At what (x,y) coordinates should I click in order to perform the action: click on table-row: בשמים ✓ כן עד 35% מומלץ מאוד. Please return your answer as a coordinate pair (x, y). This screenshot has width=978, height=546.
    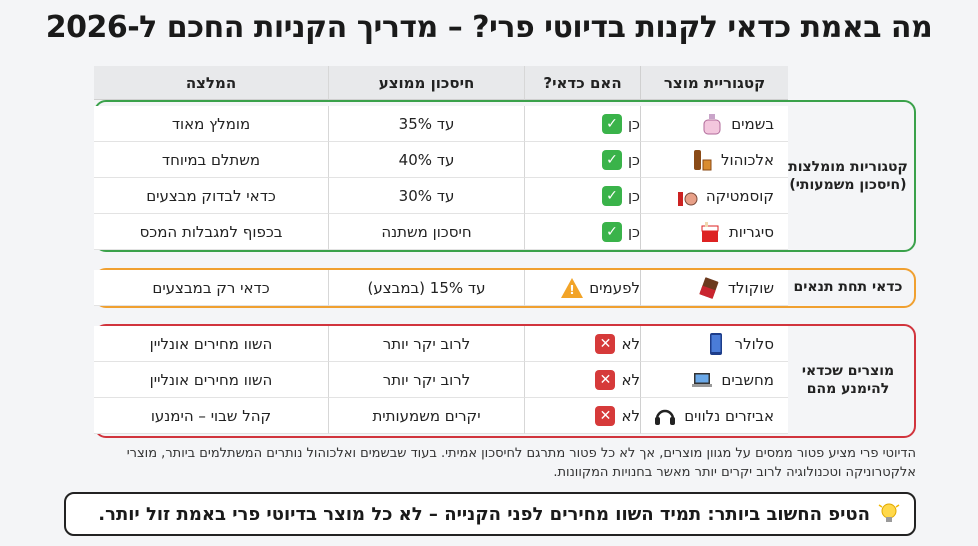
    Looking at the image, I should click on (441, 124).